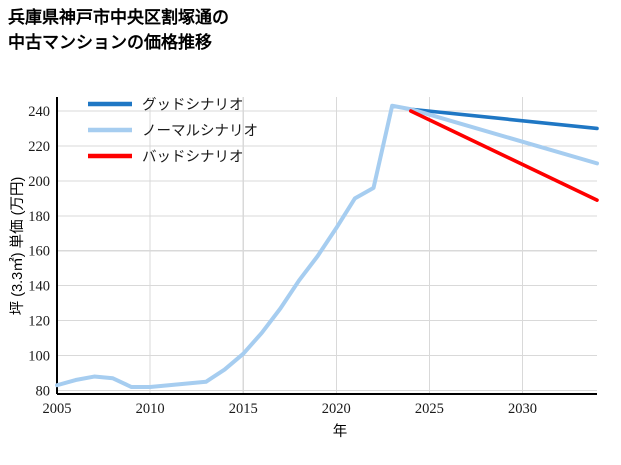 This screenshot has width=621, height=465. I want to click on y-tick-label: 140, so click(39, 287).